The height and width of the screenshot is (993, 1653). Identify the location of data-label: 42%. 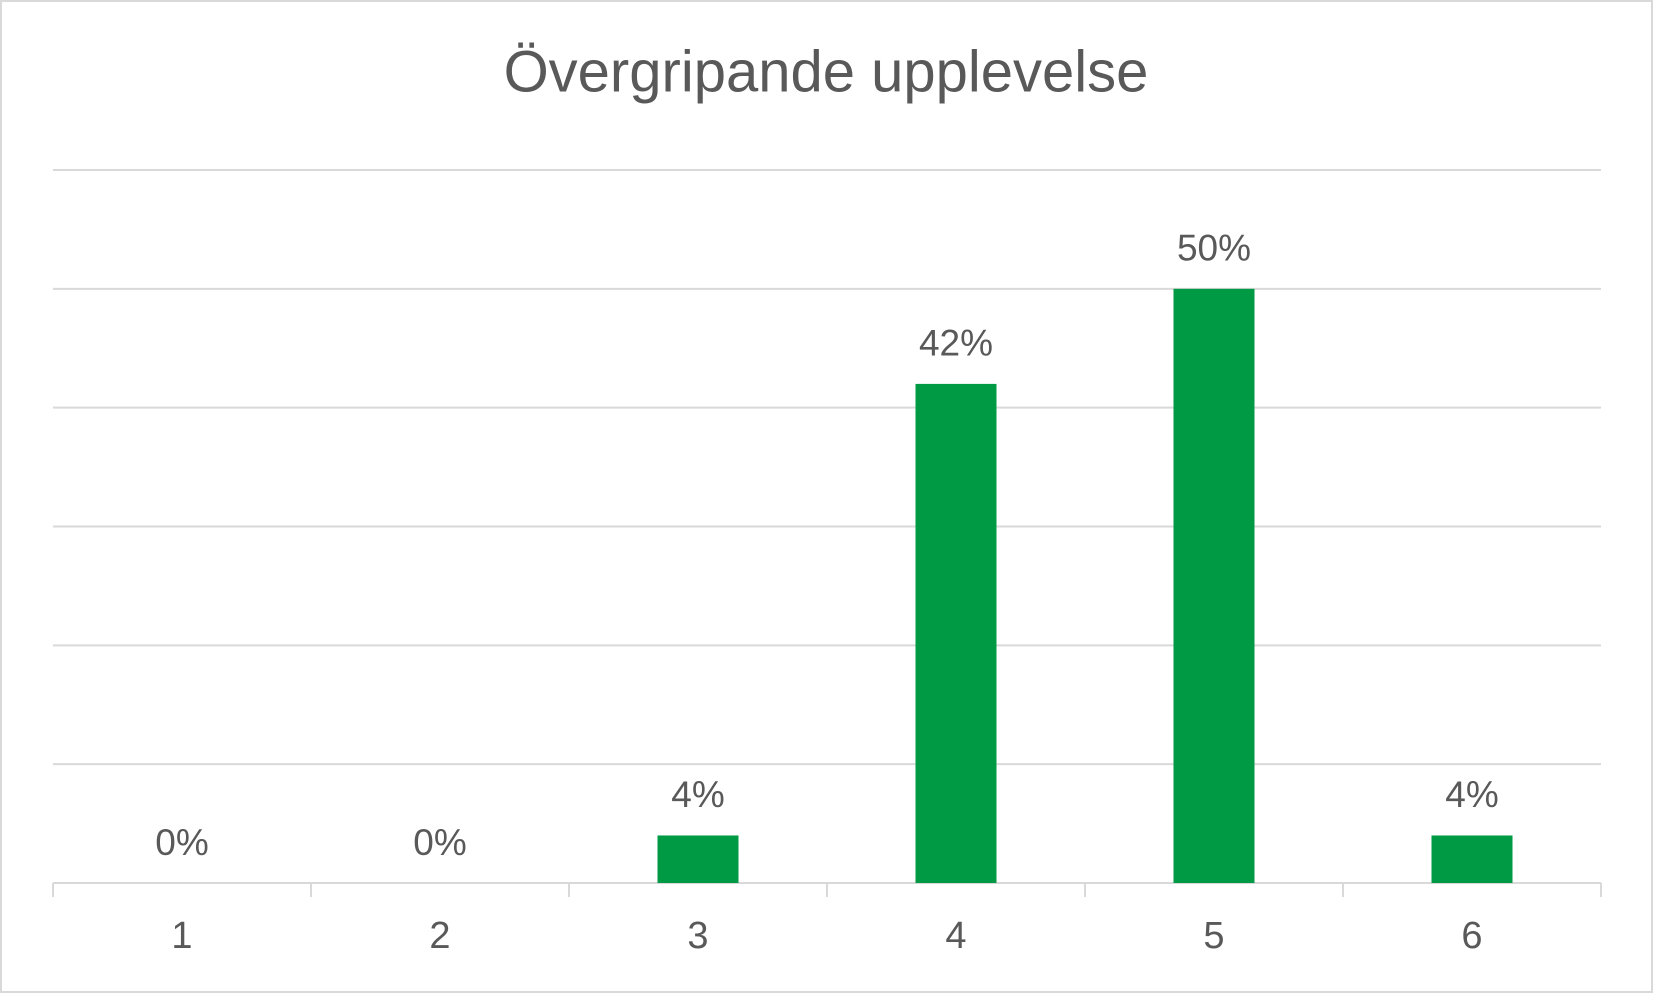
(956, 343).